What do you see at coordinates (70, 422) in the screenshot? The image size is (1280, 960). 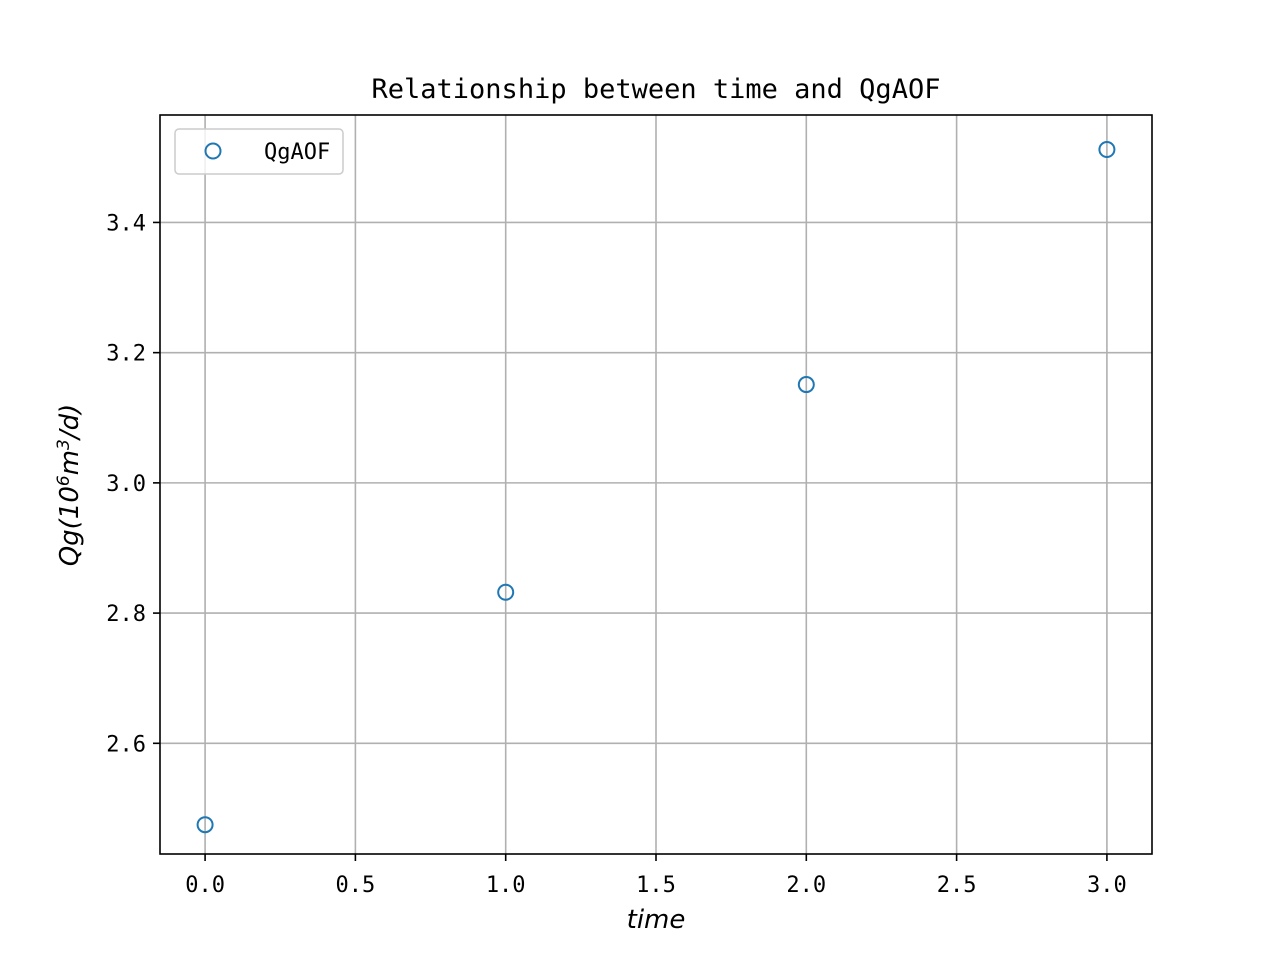 I see `y-label-suffix: /d)` at bounding box center [70, 422].